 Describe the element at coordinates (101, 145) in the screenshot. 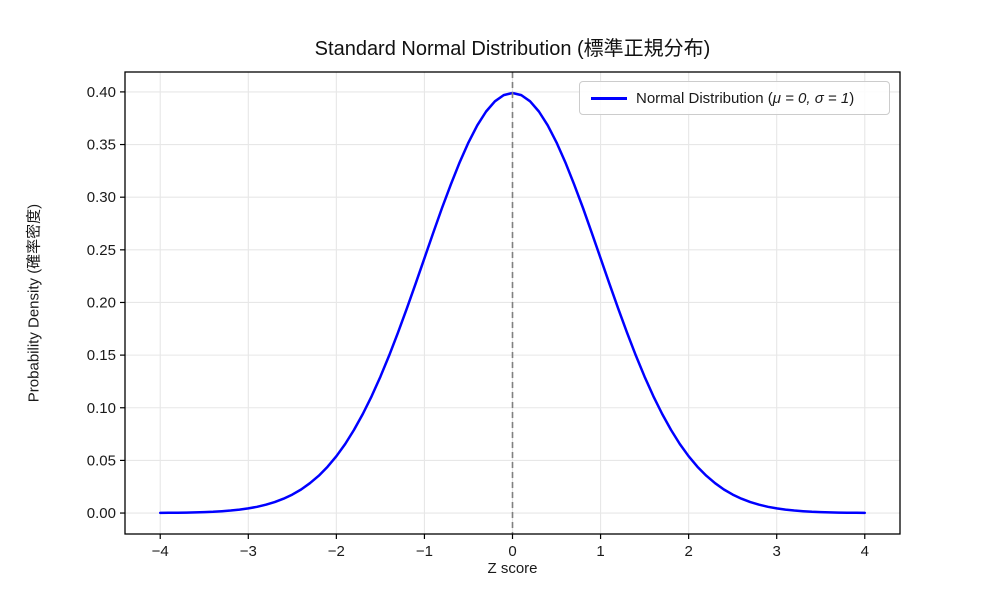

I see `y-tick-label: 0.35` at that location.